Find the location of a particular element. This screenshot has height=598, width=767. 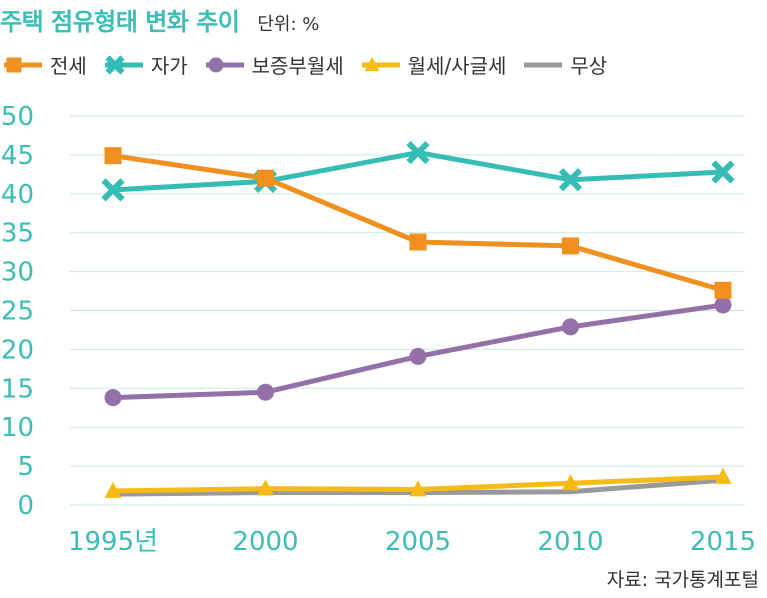

legend-item: 월세/사글세 is located at coordinates (432, 64).